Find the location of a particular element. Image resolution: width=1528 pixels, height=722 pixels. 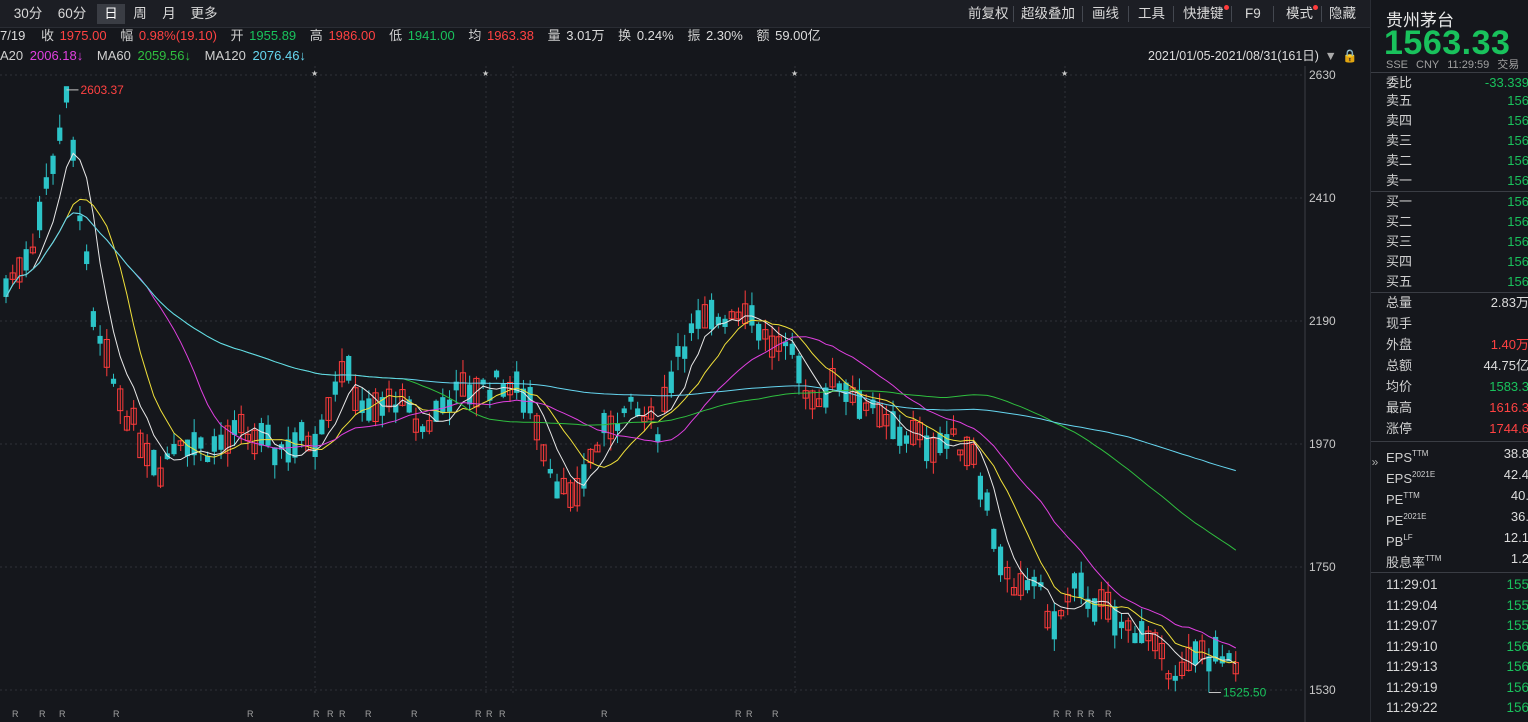

tools-button: 工具 is located at coordinates (1151, 13).